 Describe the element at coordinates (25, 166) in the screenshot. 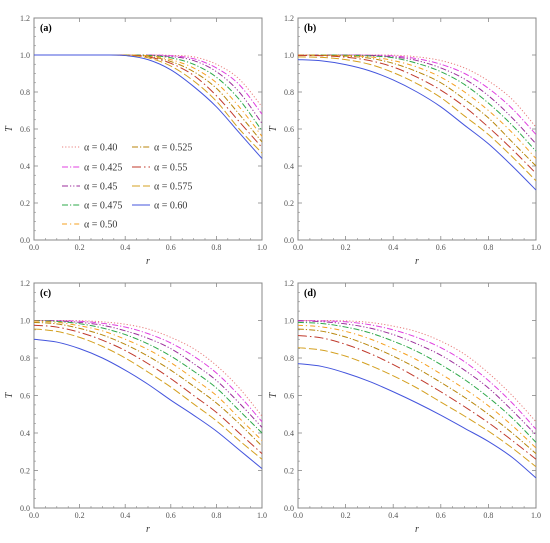

I see `panel-a-ytick-label: 0.4` at that location.